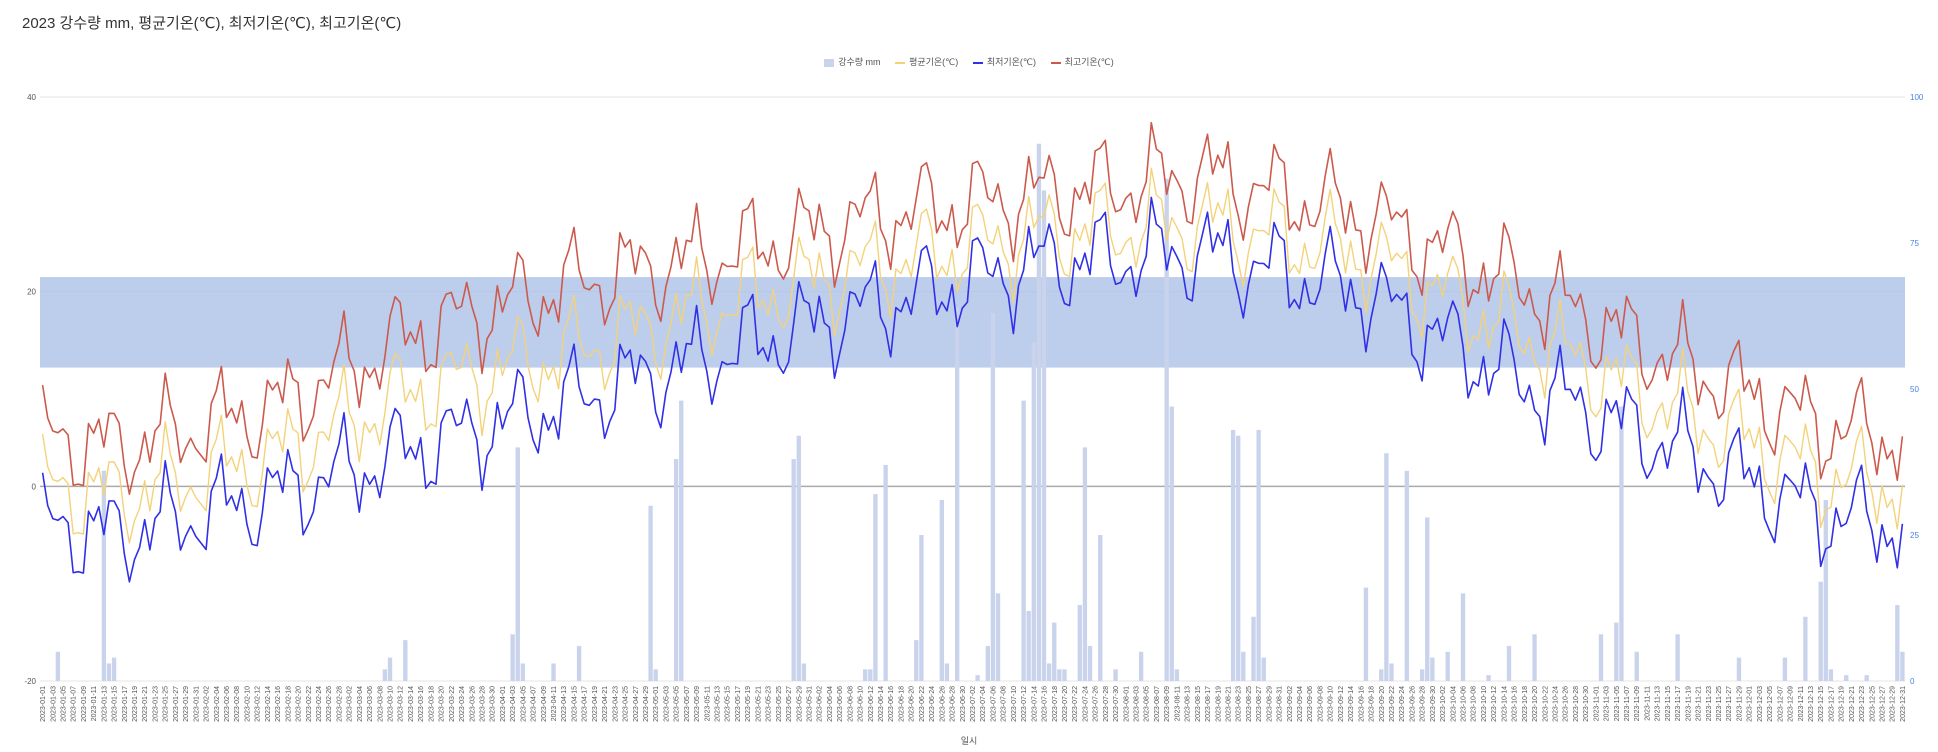 This screenshot has width=1938, height=752. What do you see at coordinates (1004, 61) in the screenshot?
I see `legend-item-min: 최저기온(℃)` at bounding box center [1004, 61].